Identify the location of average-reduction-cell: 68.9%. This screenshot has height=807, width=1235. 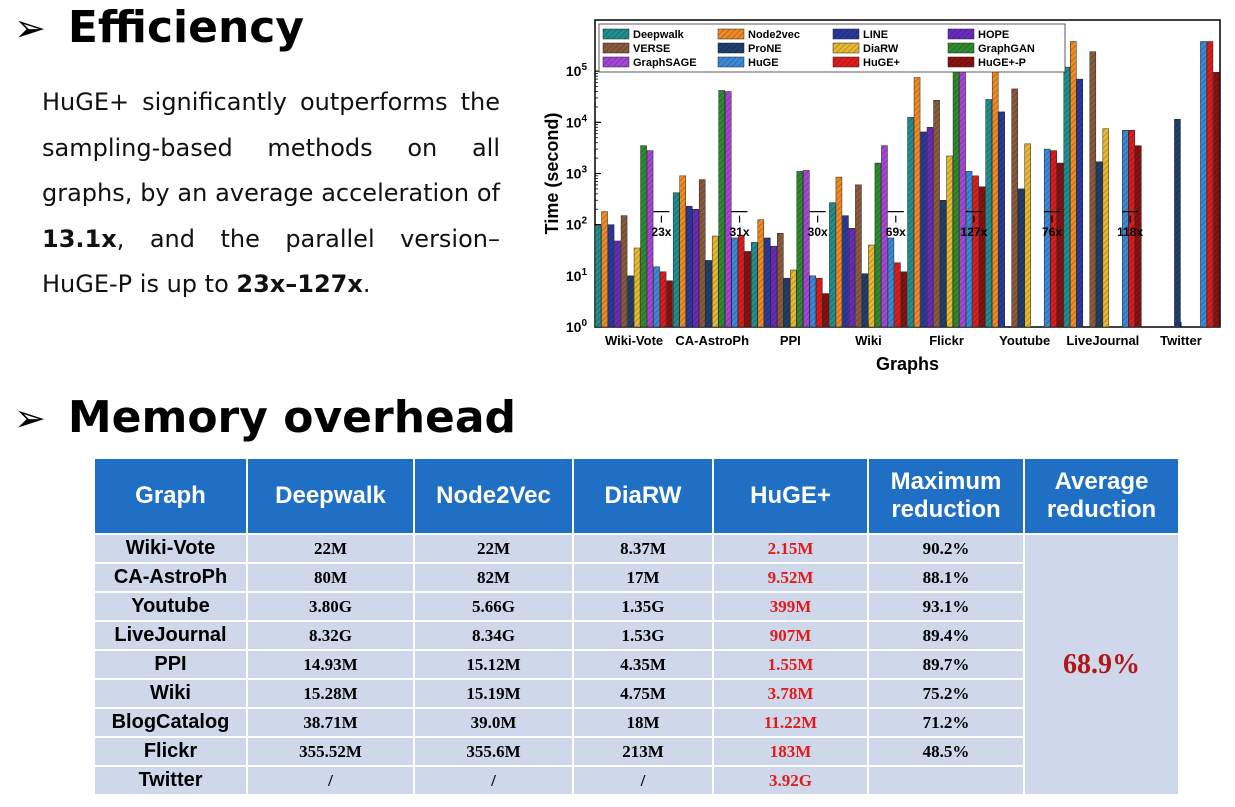
(1101, 664).